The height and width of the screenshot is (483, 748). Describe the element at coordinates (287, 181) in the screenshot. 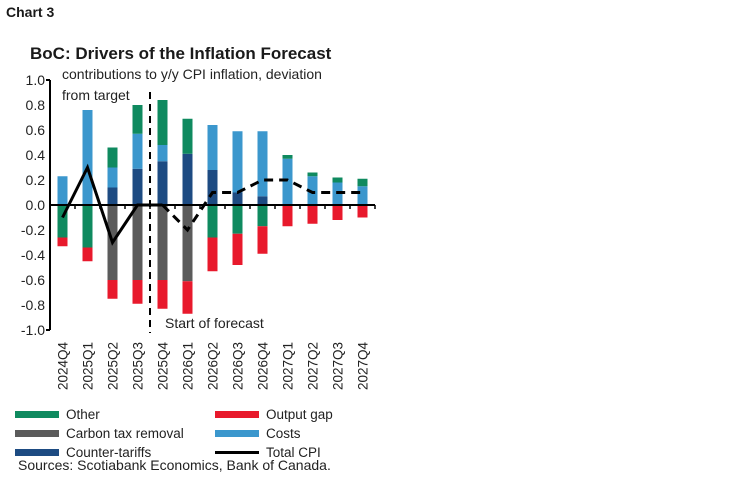

I see `bar-costs-2027Q1` at that location.